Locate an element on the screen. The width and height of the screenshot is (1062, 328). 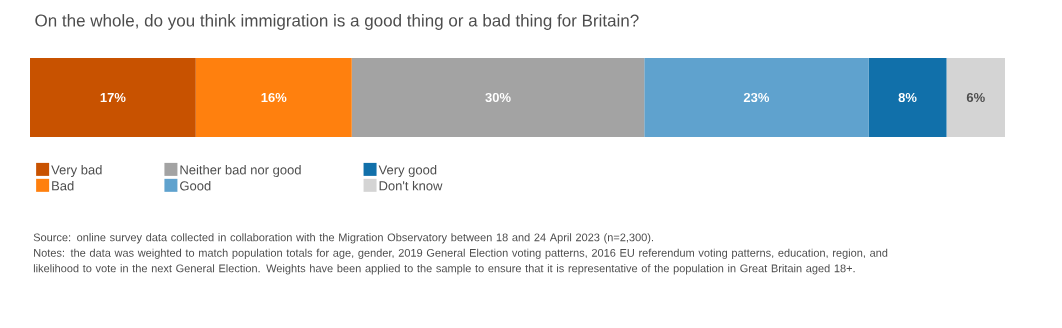
chart-title: On the whole, do you think immigration is a good thing or a bad thing for Britain? is located at coordinates (337, 22).